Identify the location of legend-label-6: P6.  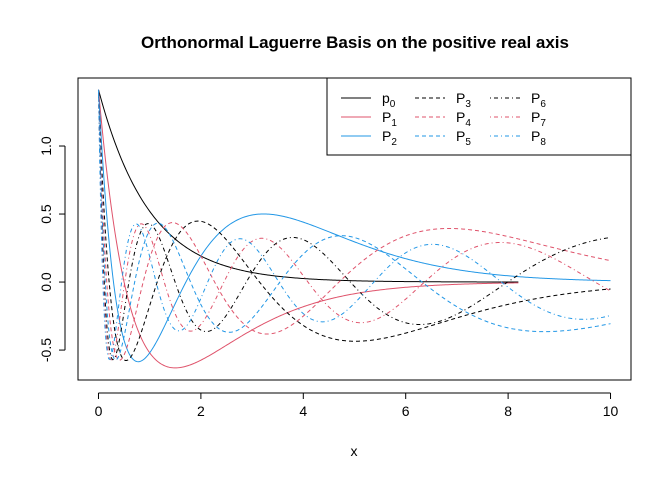
(538, 100).